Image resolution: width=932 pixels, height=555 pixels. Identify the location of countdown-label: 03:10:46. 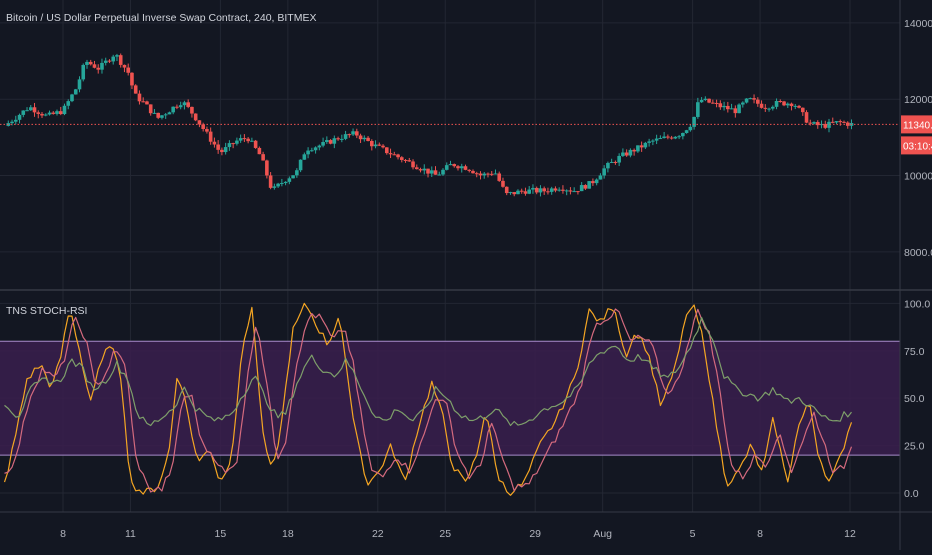
(917, 146).